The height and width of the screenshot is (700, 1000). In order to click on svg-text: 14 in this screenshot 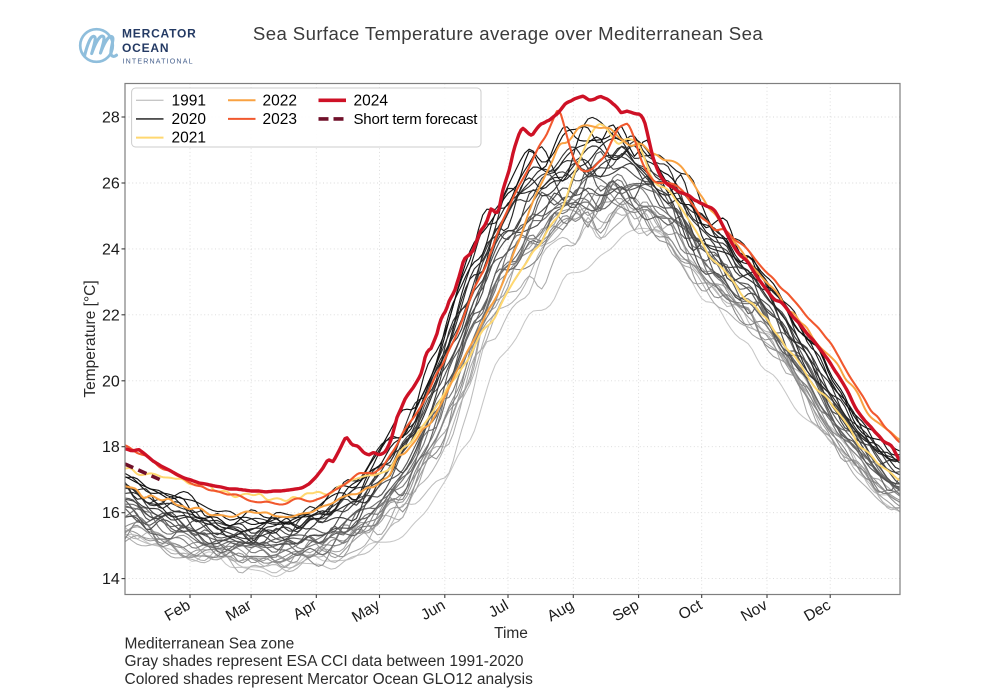, I will do `click(111, 579)`.